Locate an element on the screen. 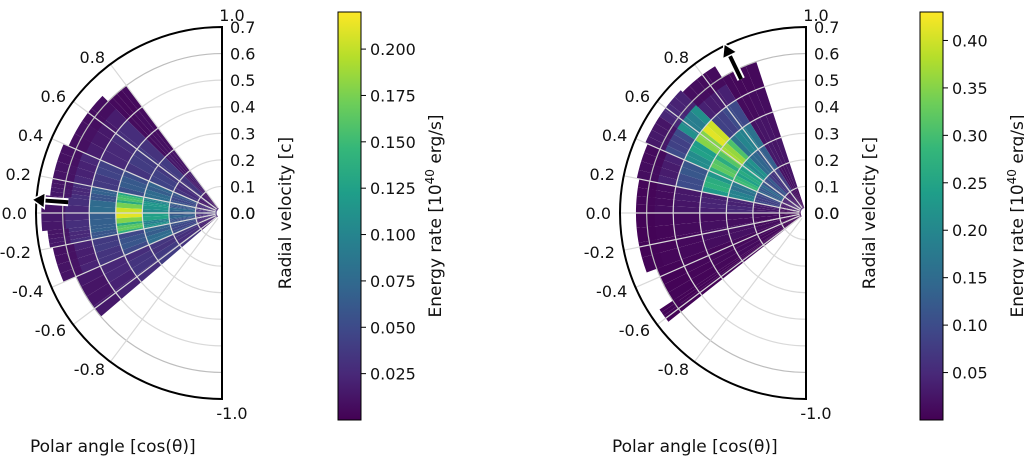 The image size is (1024, 462). colorbar-tick-label: 0.40 is located at coordinates (970, 40).